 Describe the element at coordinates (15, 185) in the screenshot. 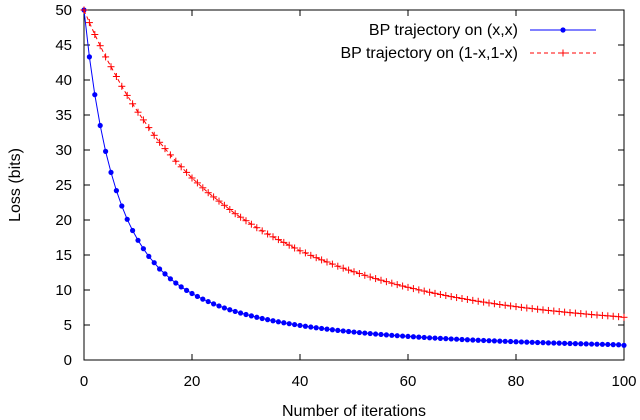

I see `y-axis-title: Loss (bits)` at that location.